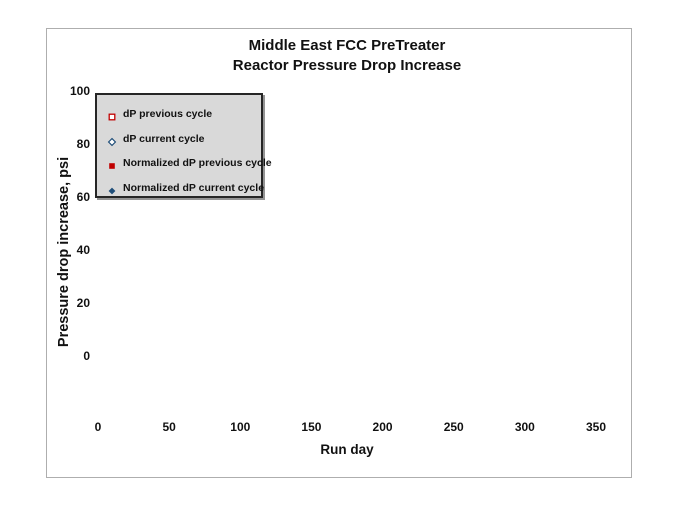  I want to click on legend-item: Normalized dP current cycle, so click(185, 188).